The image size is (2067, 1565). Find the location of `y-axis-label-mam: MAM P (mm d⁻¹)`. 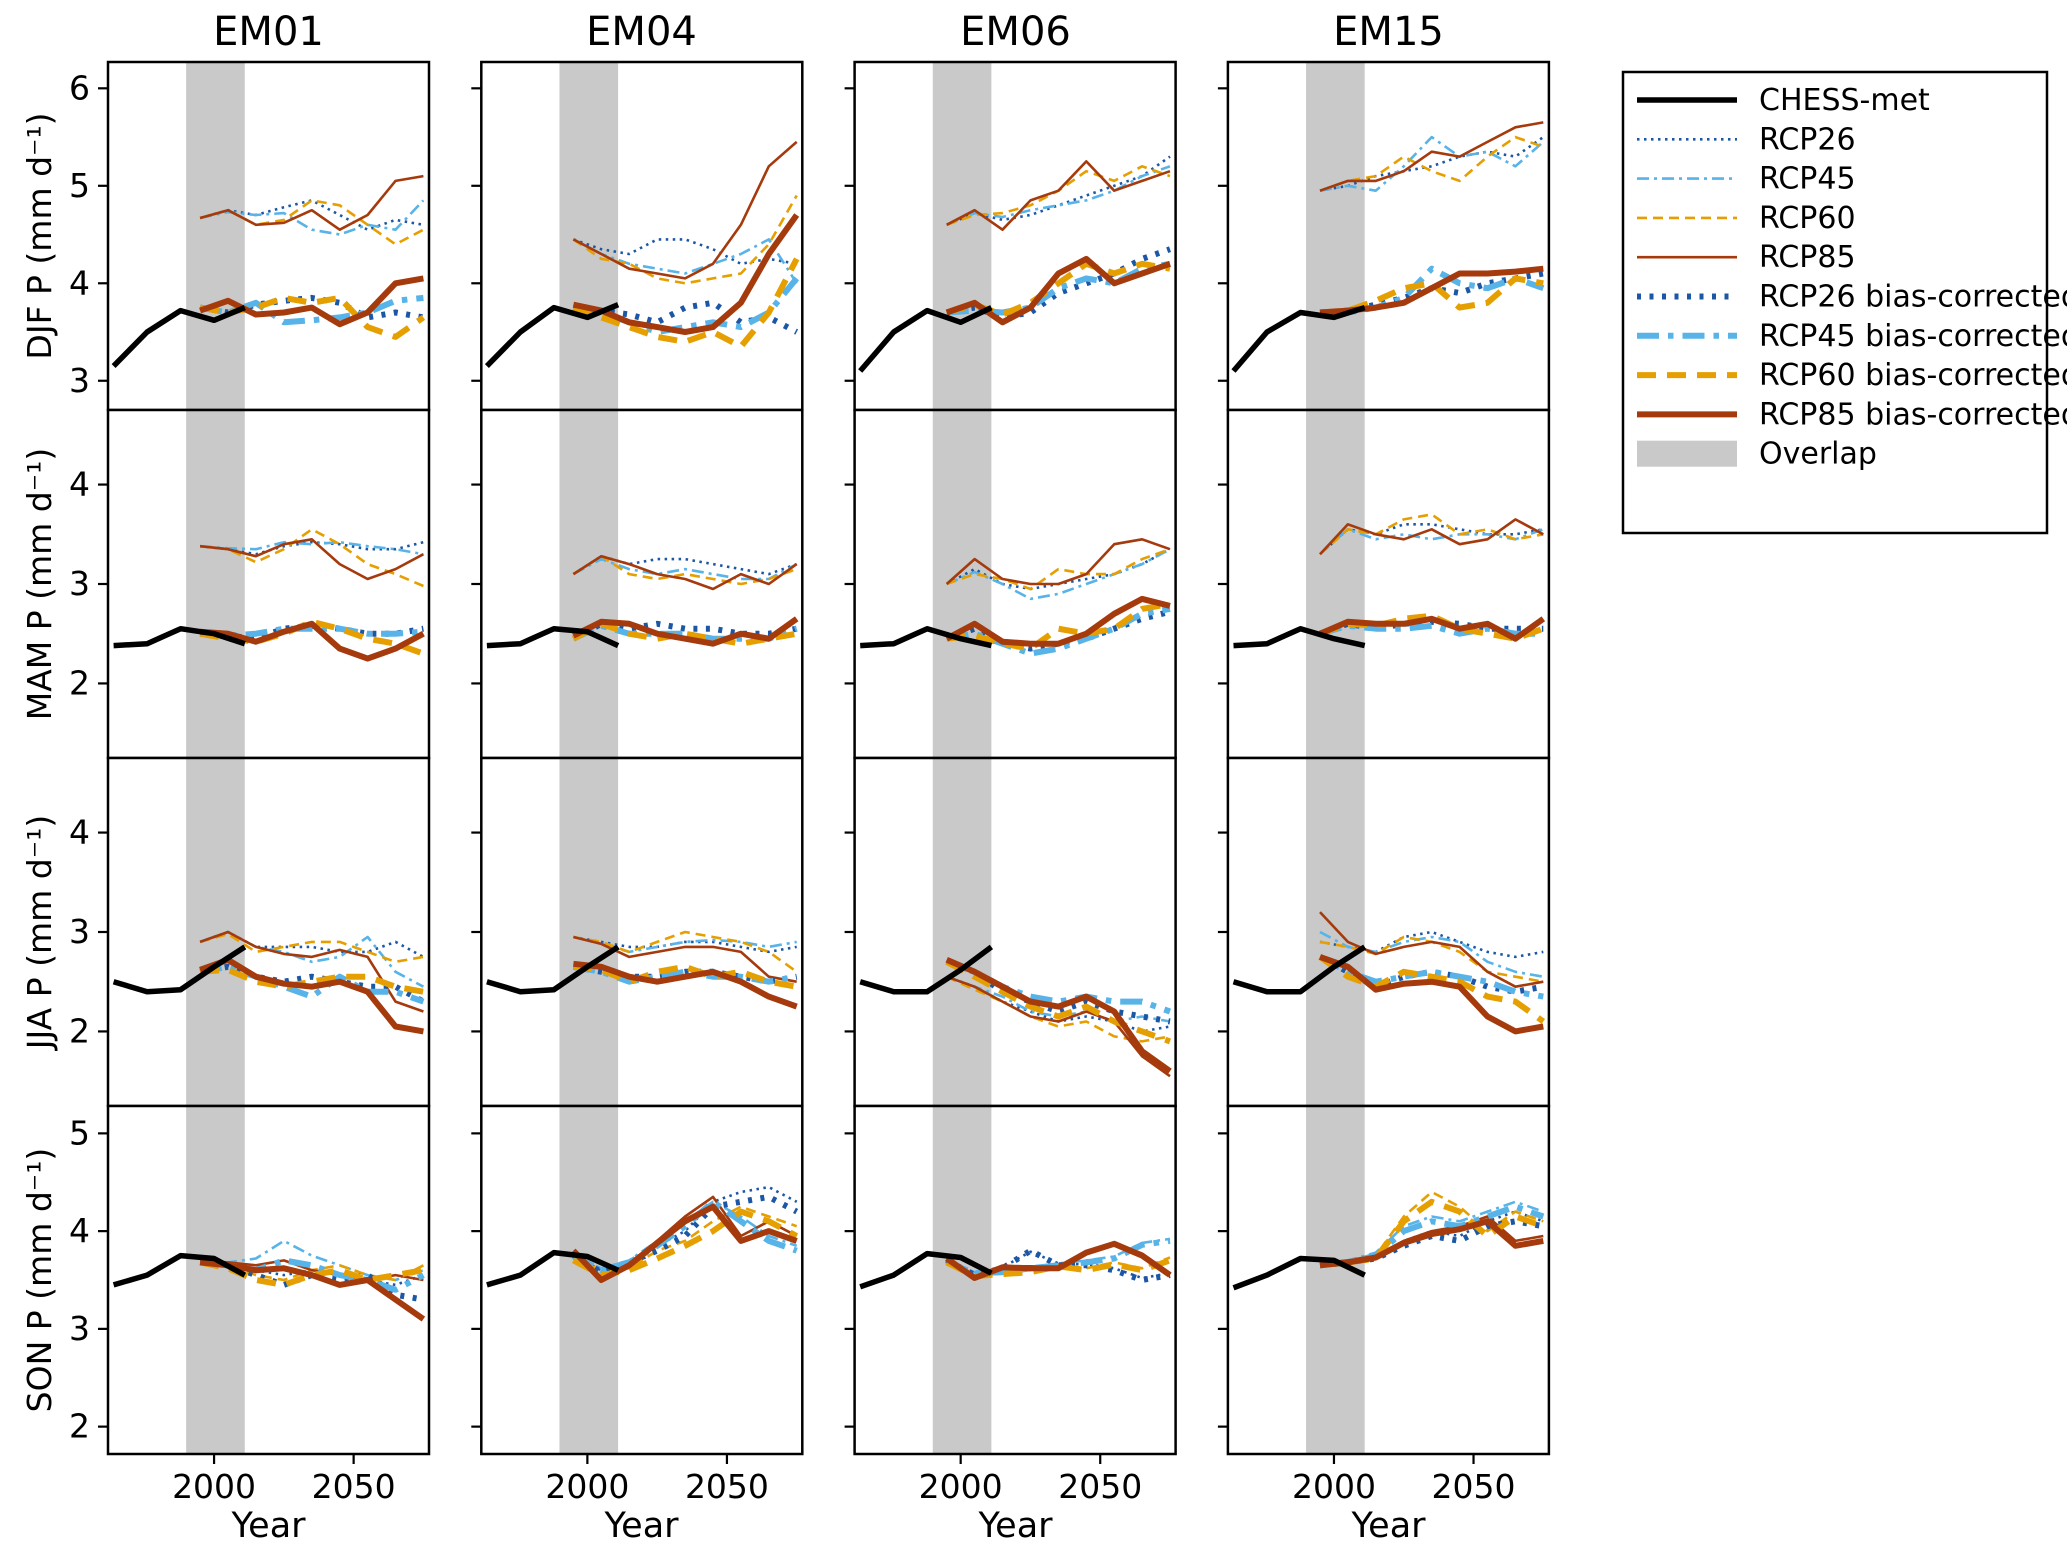

y-axis-label-mam: MAM P (mm d⁻¹) is located at coordinates (39, 584).